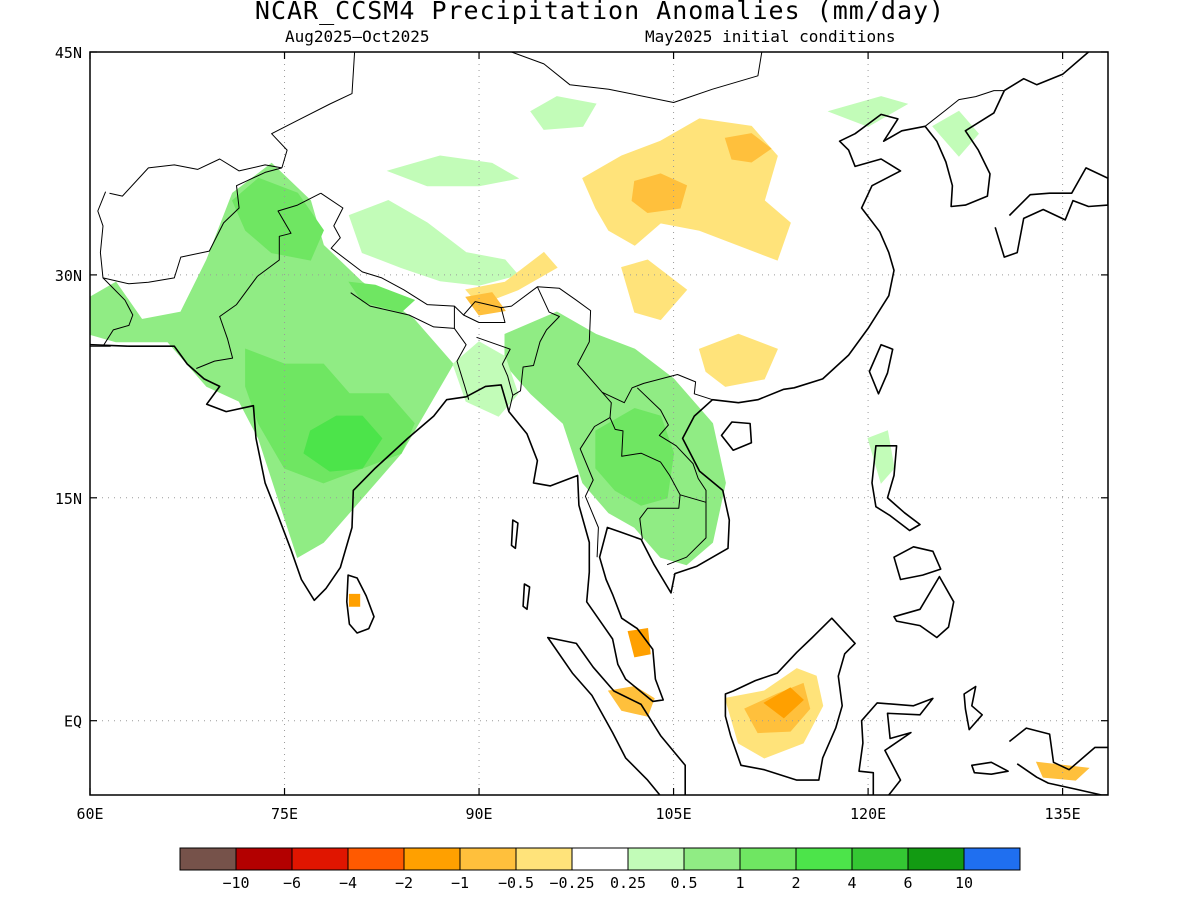  I want to click on lon-label-60E: 60E, so click(89, 814).